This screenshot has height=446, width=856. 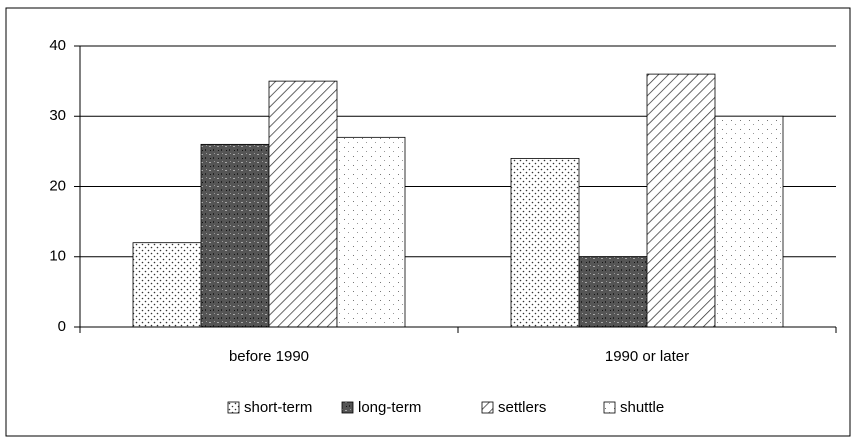 I want to click on y-tick-label: 10, so click(x=57, y=256).